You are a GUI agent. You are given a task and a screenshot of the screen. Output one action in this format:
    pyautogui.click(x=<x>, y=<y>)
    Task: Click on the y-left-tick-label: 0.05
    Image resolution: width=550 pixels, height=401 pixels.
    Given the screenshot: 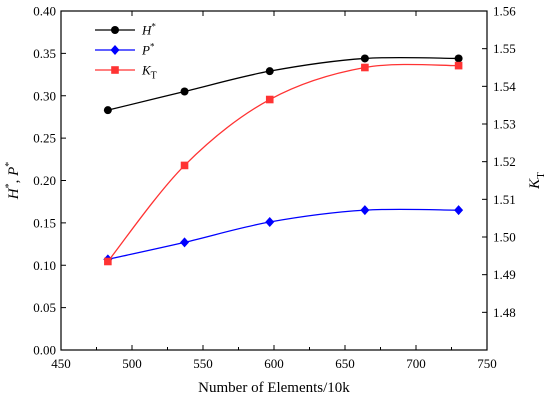 What is the action you would take?
    pyautogui.click(x=44, y=307)
    